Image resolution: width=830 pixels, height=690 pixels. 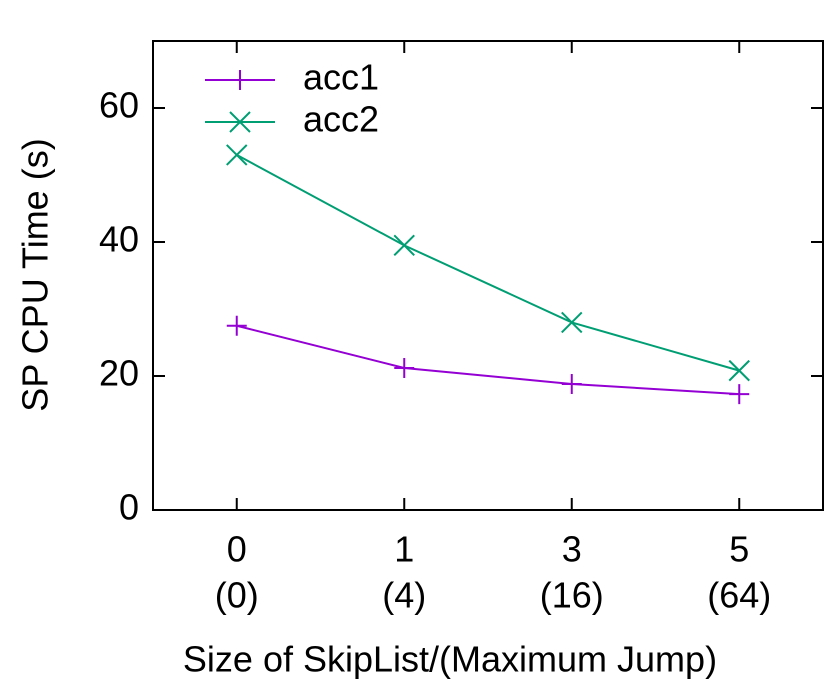 I want to click on y-tick-label: 0, so click(x=129, y=507).